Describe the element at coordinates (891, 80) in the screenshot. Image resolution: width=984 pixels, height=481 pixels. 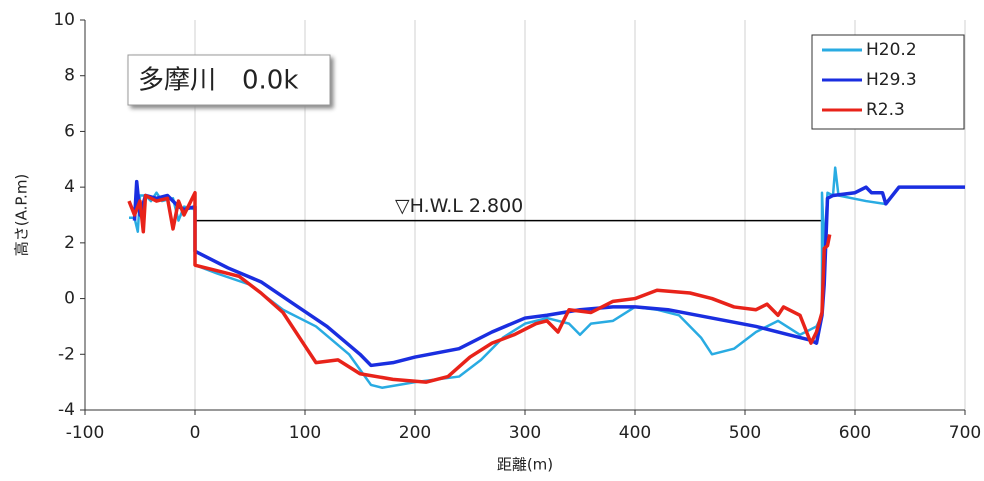
I see `legend-label: H29.3` at that location.